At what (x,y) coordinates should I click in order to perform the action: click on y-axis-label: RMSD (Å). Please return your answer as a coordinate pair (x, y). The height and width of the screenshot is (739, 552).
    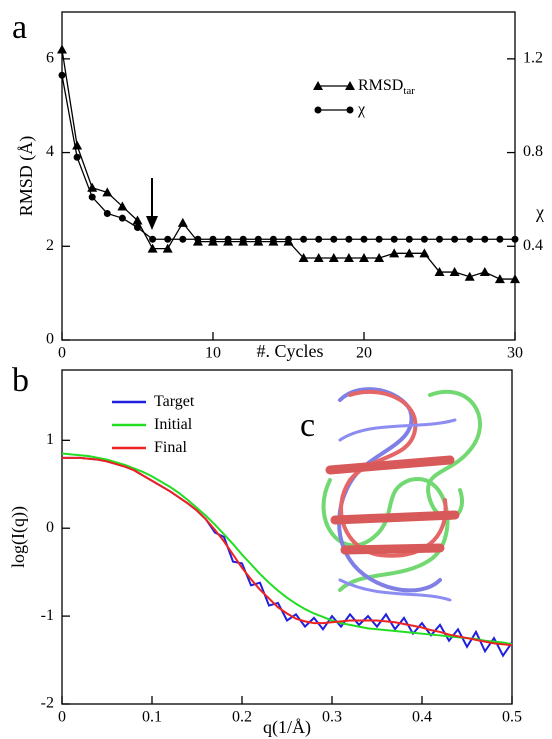
    Looking at the image, I should click on (26, 176).